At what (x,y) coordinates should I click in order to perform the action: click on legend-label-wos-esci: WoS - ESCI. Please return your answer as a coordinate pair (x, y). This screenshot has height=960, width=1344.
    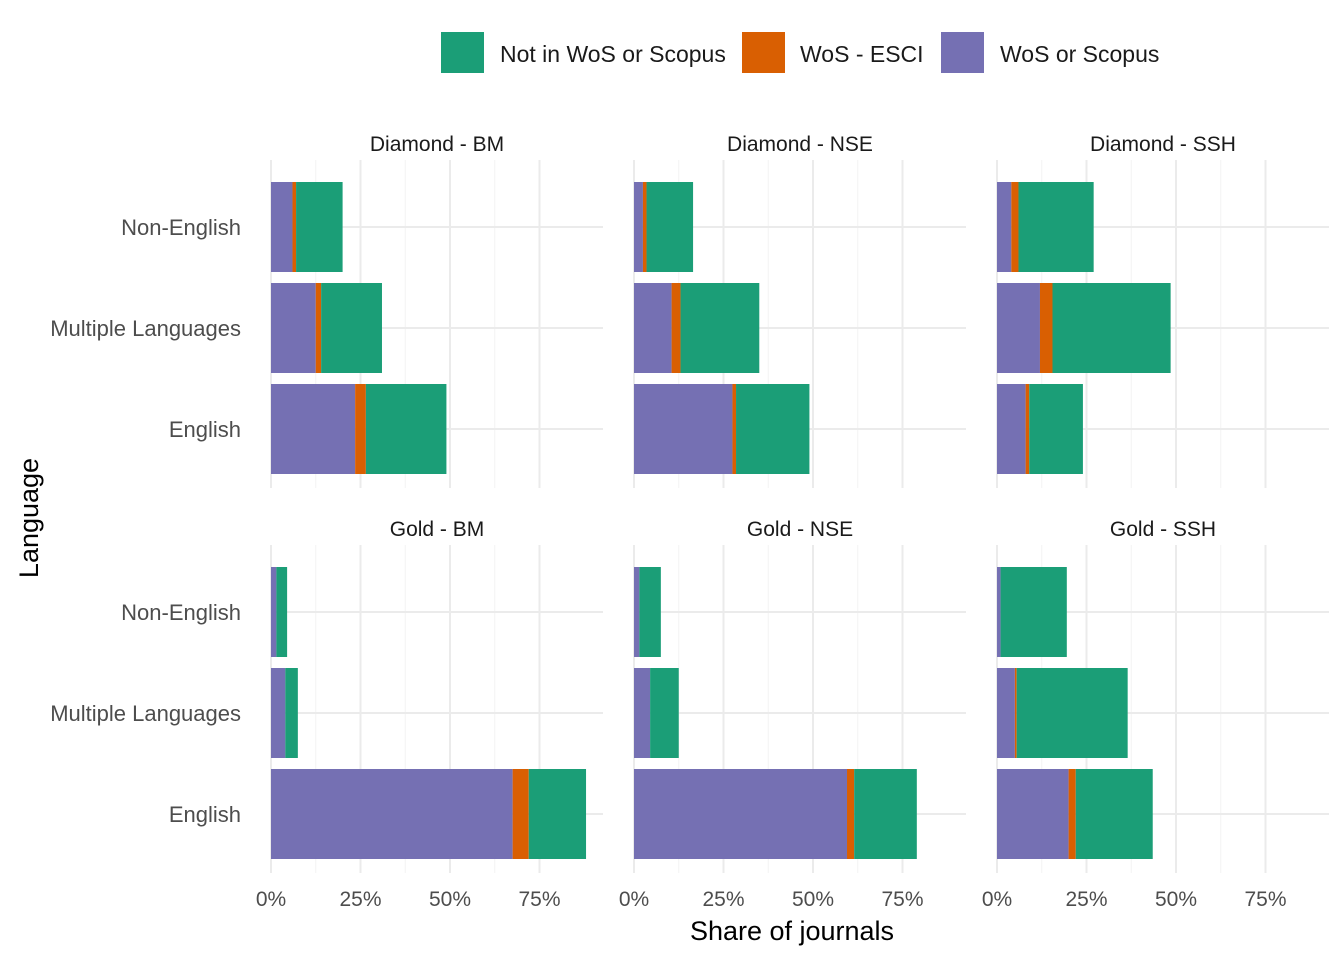
    Looking at the image, I should click on (862, 54).